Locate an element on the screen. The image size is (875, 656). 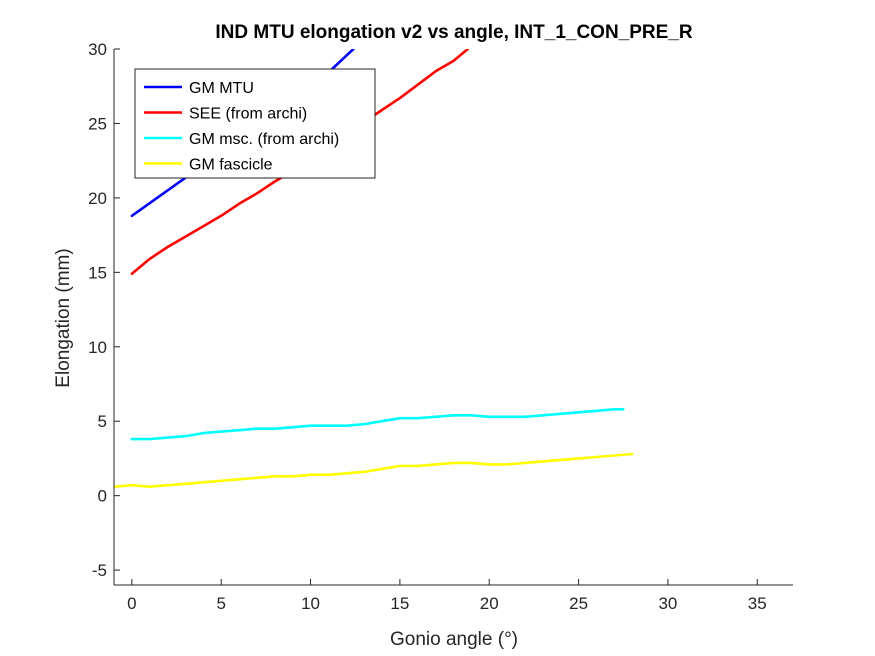
x-tick-label: 5 is located at coordinates (220, 603).